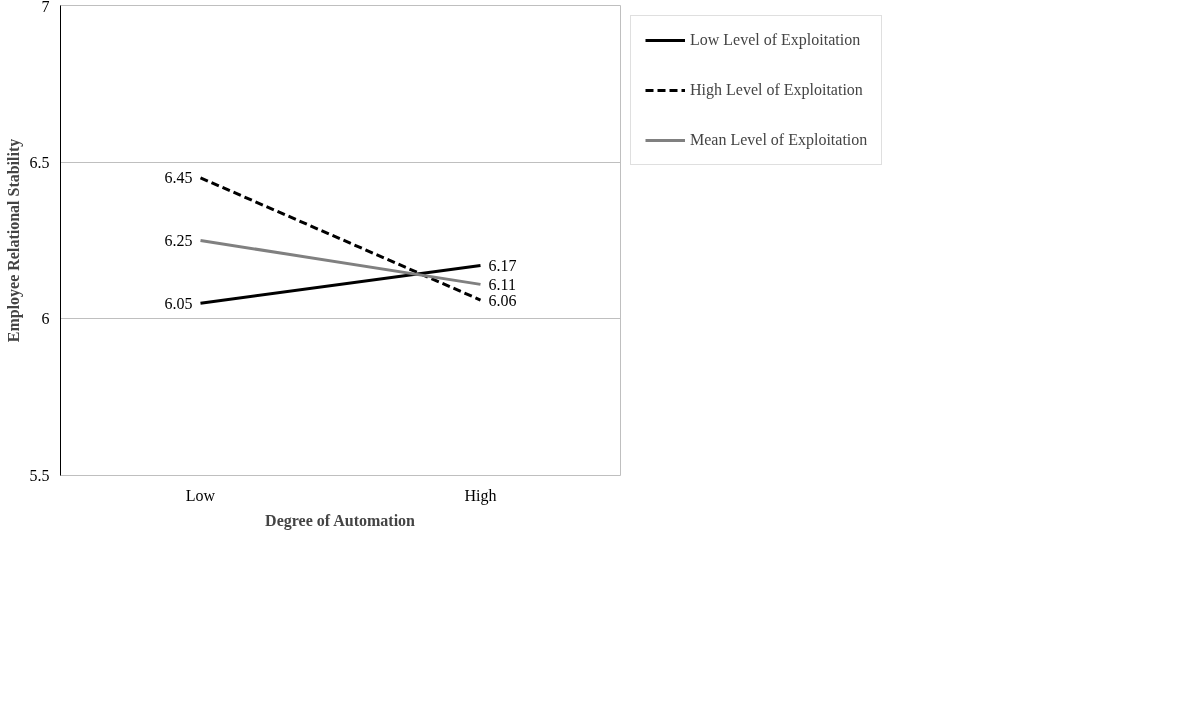 Image resolution: width=1200 pixels, height=724 pixels. I want to click on data-label: 6.25, so click(178, 240).